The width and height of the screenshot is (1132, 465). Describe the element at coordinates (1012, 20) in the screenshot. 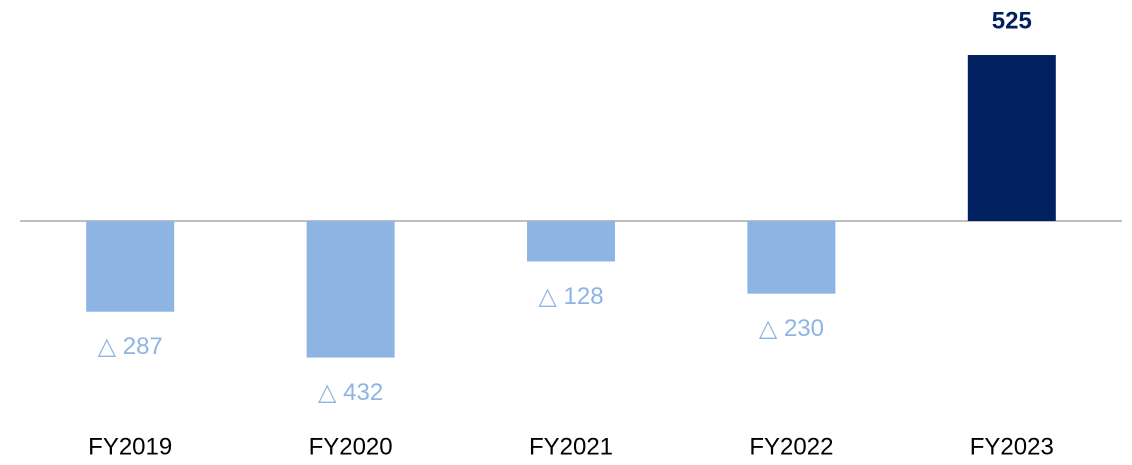

I see `value-label: 525` at that location.